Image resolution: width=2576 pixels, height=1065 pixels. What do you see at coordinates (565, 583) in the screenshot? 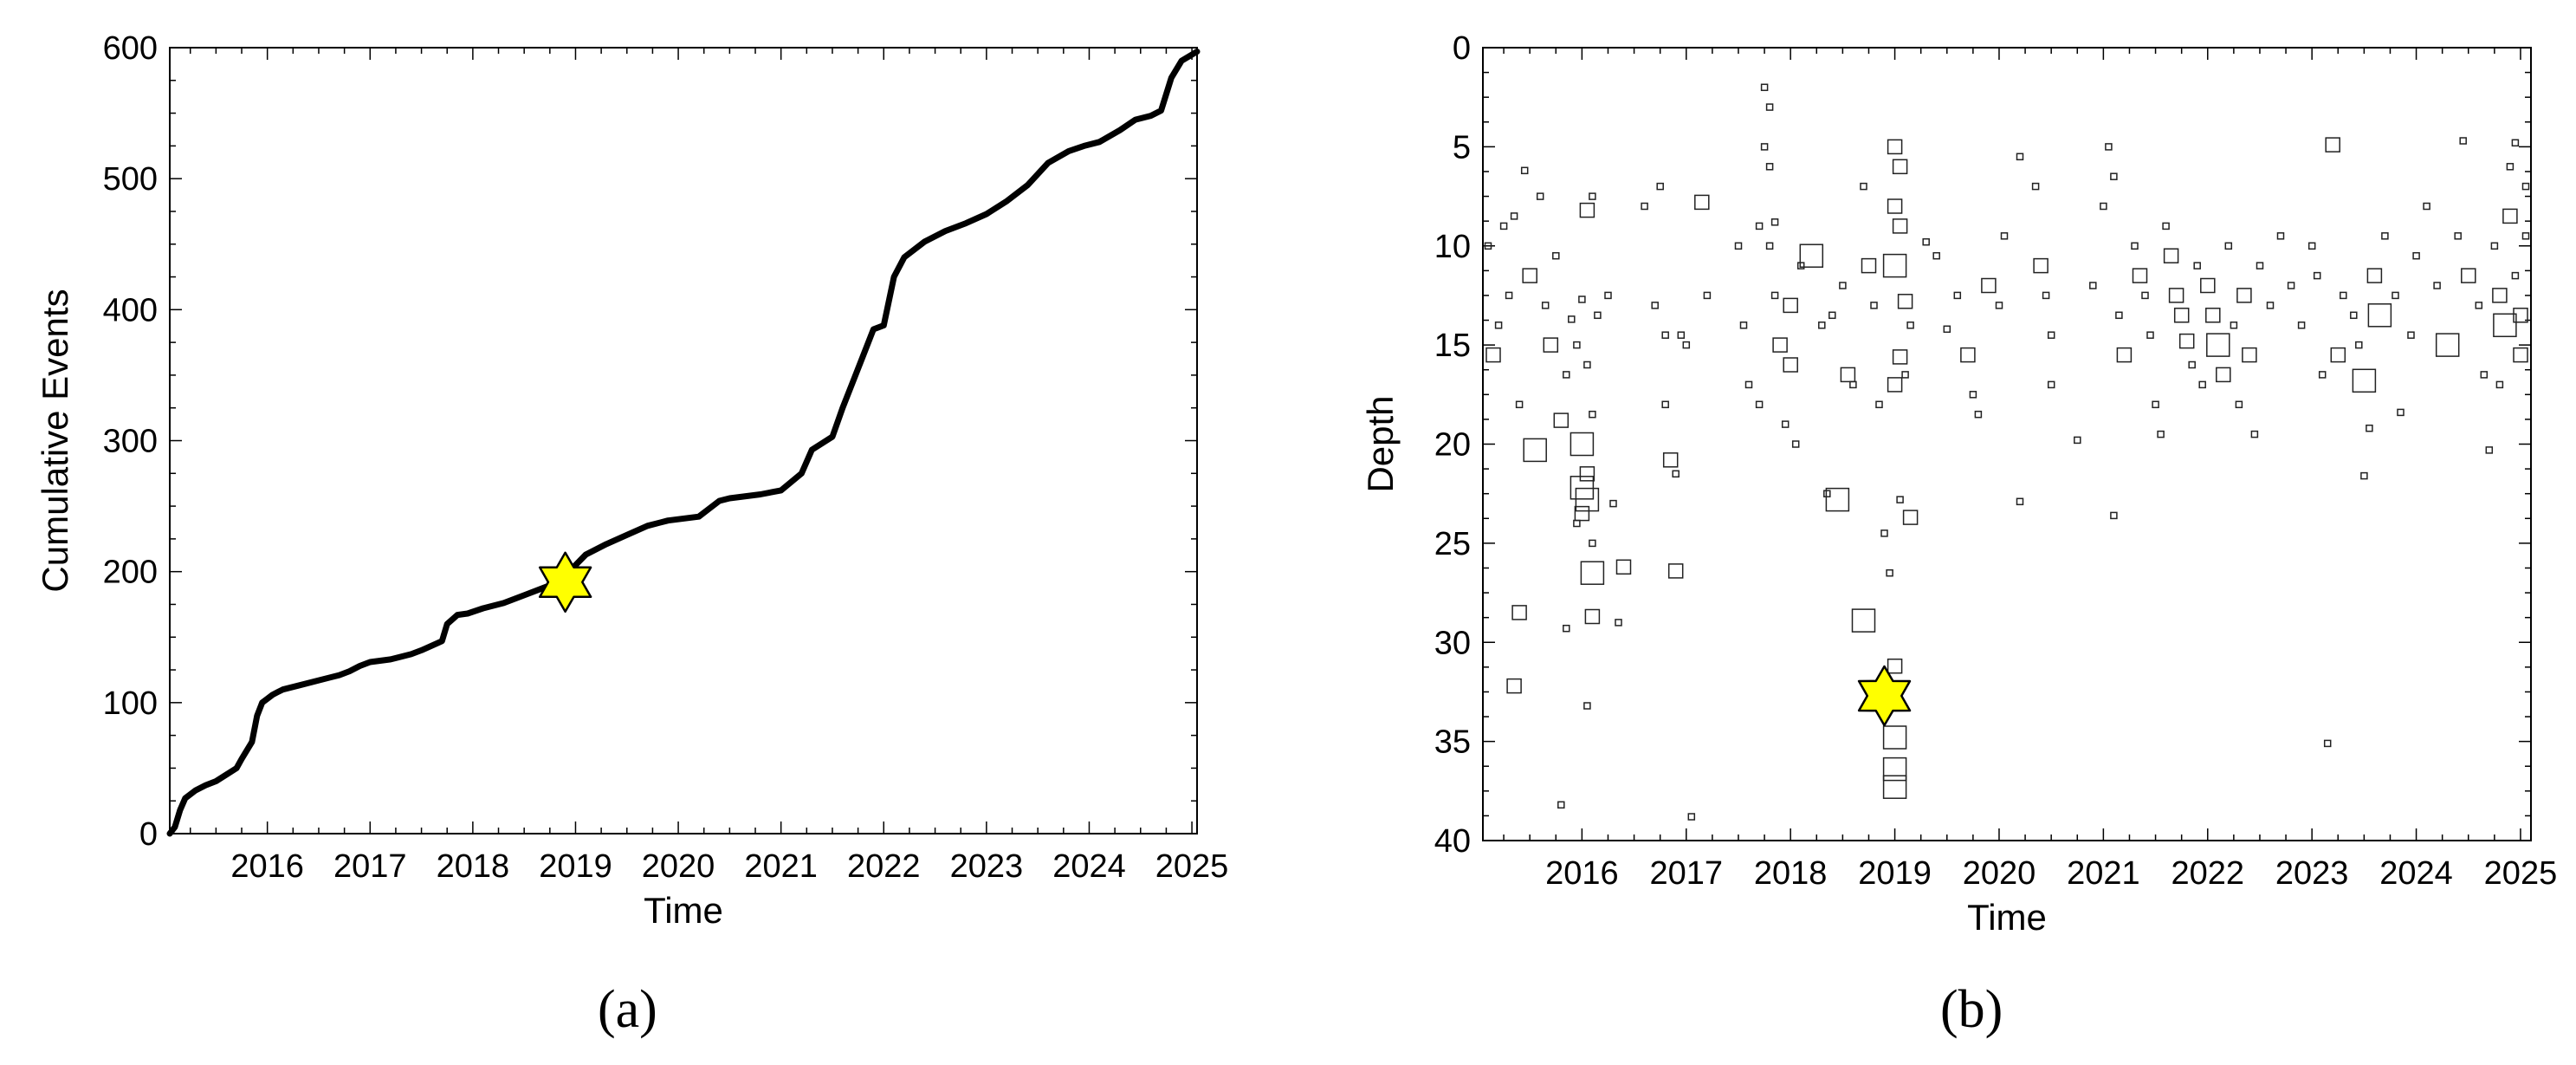
I see `mainshock-star-marker` at bounding box center [565, 583].